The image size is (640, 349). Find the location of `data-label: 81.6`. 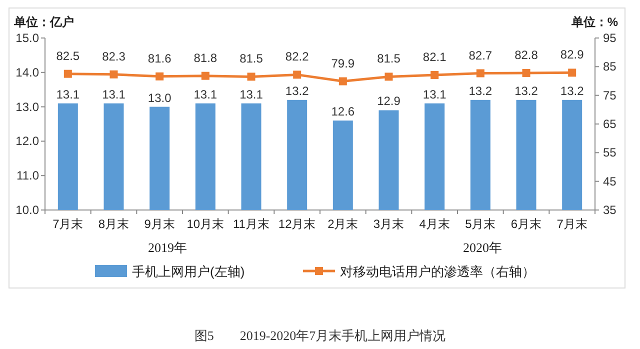

data-label: 81.6 is located at coordinates (160, 58).